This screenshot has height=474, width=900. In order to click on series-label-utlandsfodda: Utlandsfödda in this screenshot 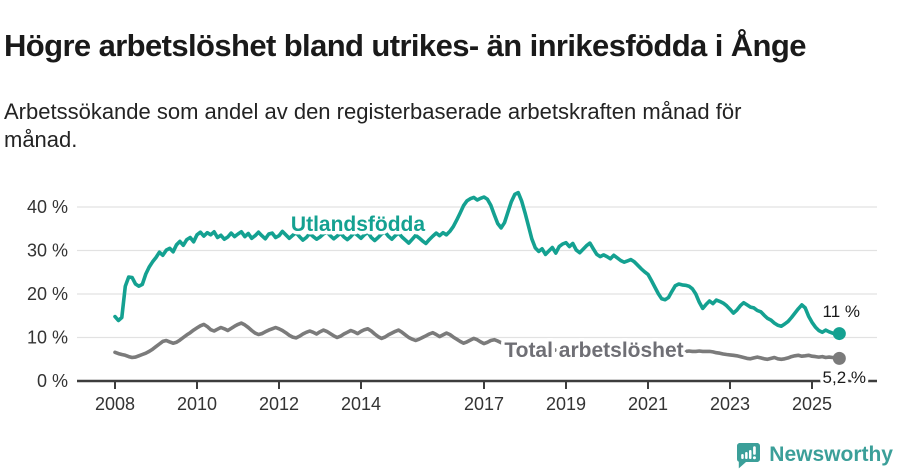, I will do `click(358, 224)`.